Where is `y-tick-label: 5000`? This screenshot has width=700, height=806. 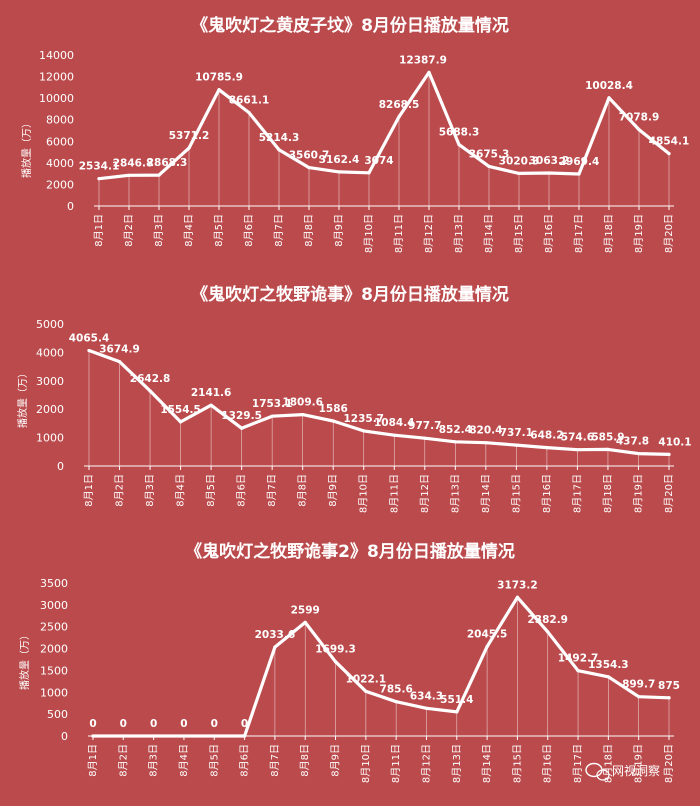
y-tick-label: 5000 is located at coordinates (50, 324).